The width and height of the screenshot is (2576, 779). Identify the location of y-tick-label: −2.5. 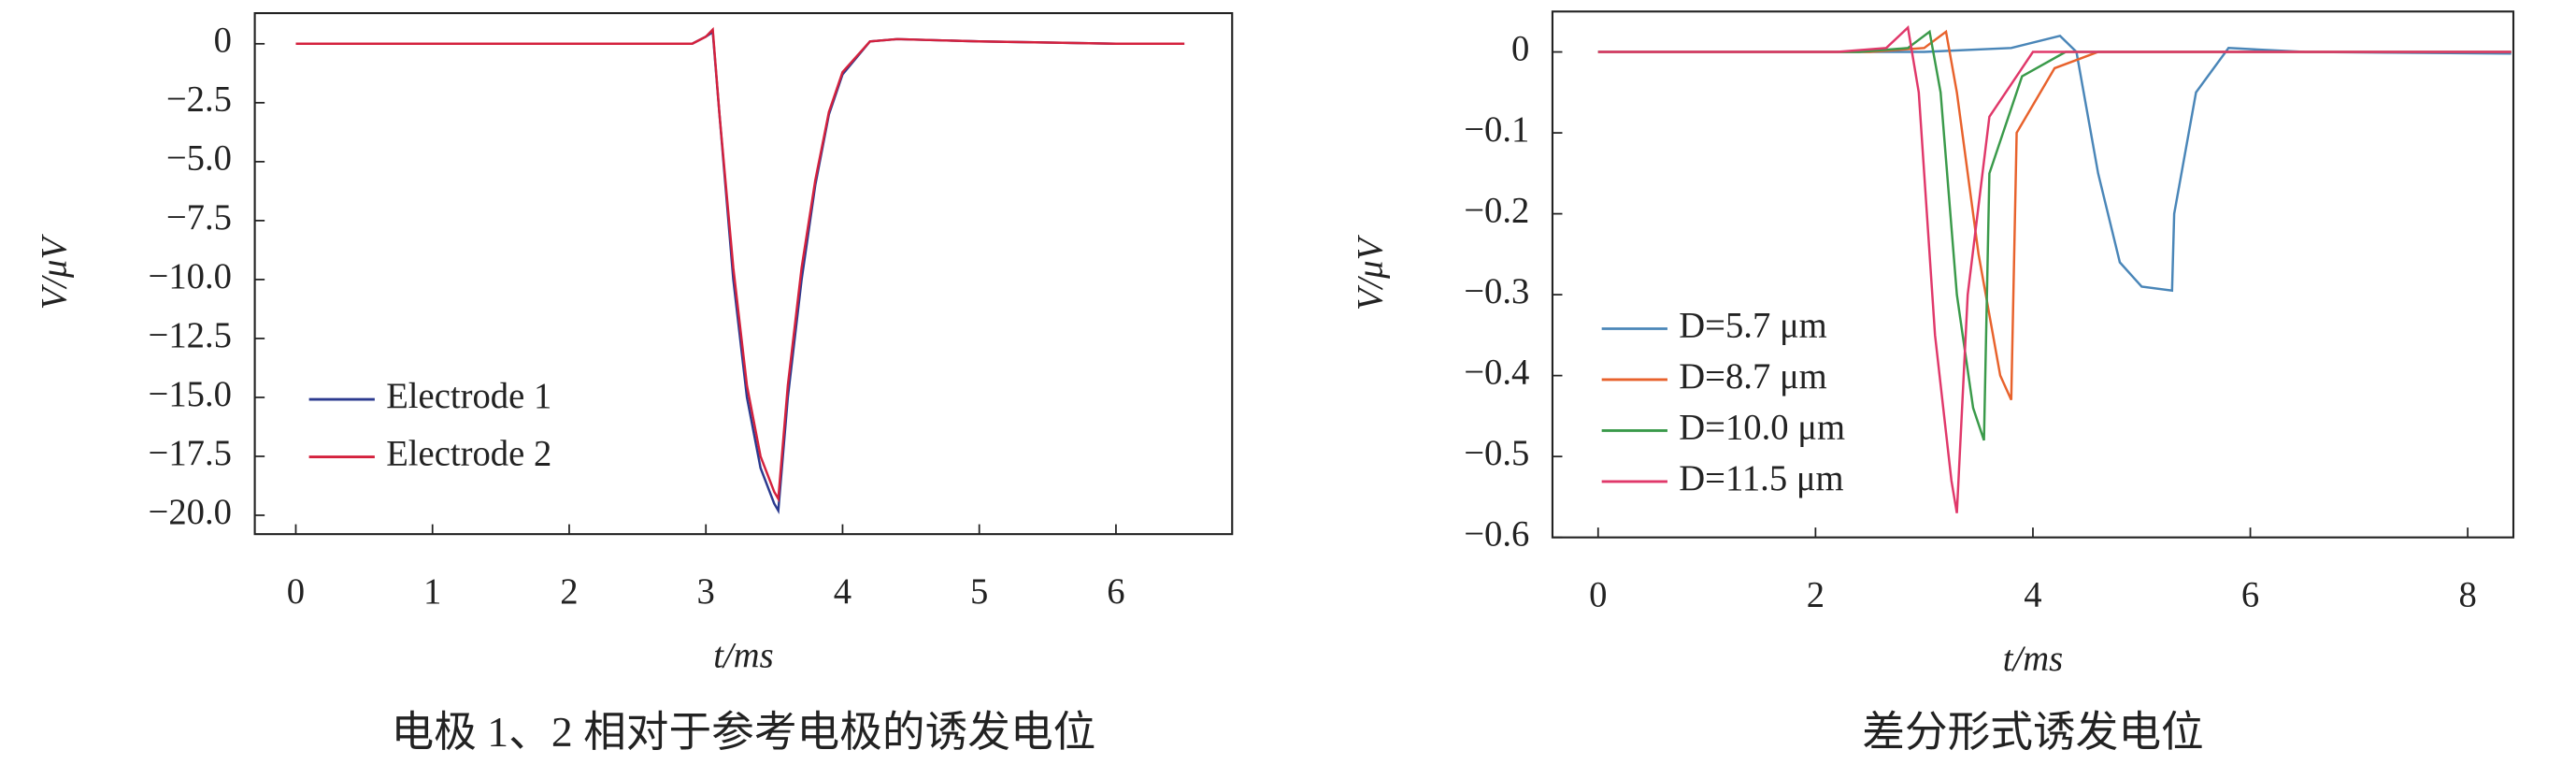
(199, 100).